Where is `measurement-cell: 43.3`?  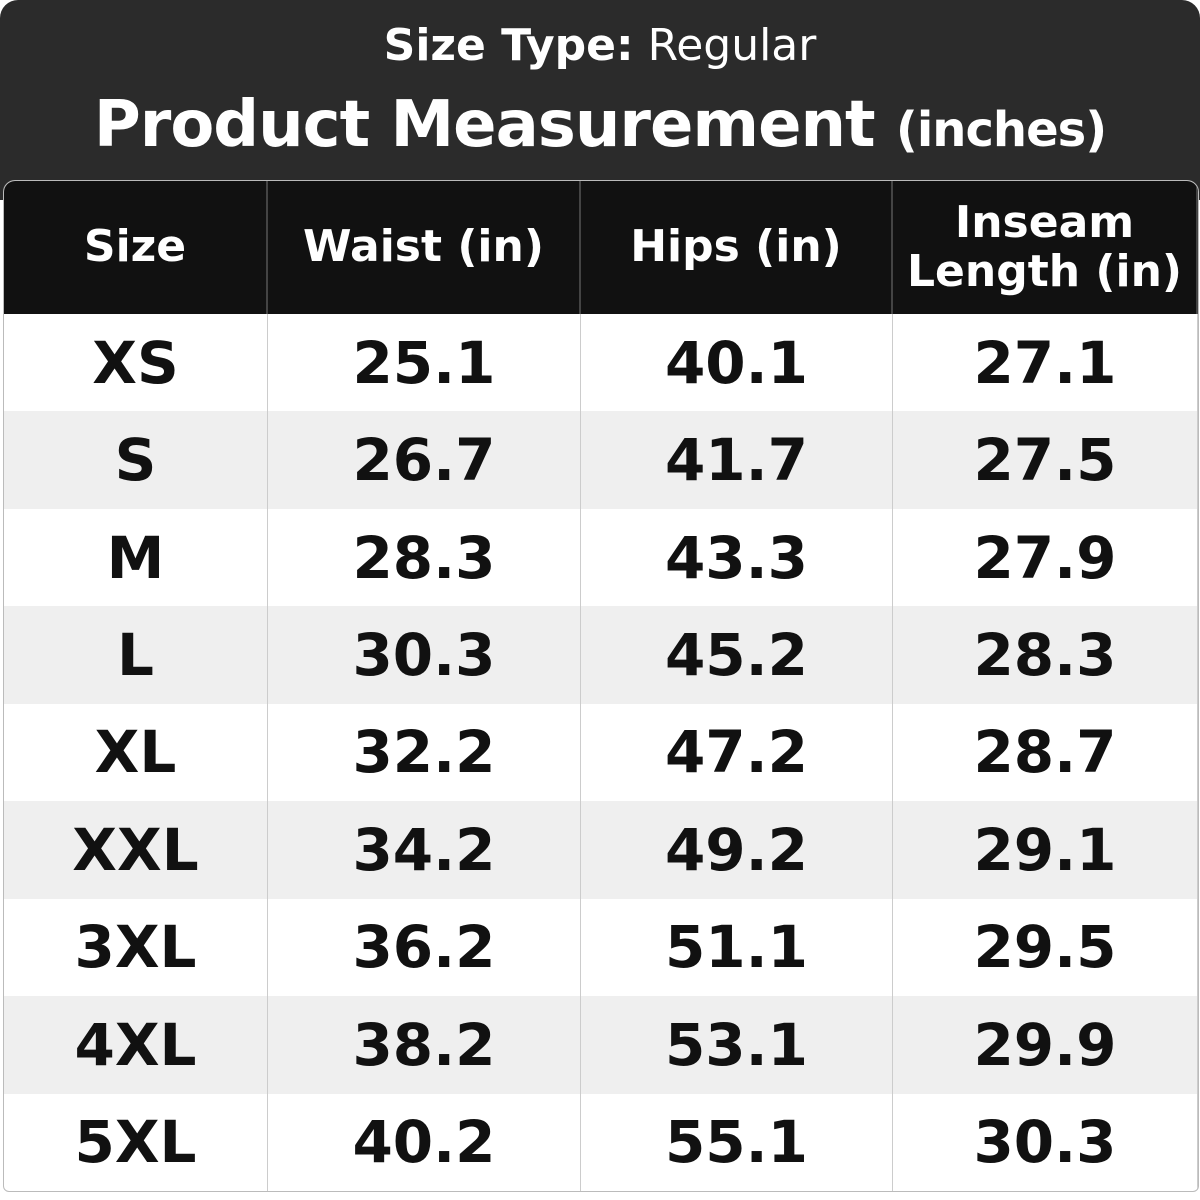
measurement-cell: 43.3 is located at coordinates (737, 557).